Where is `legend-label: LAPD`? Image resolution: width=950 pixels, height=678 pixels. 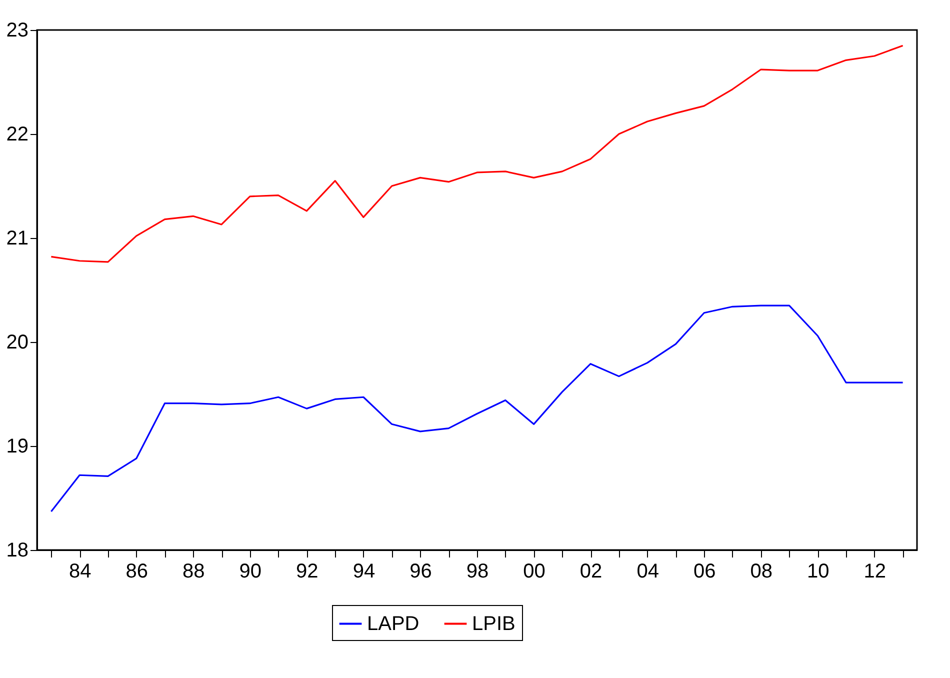
legend-label: LAPD is located at coordinates (393, 623).